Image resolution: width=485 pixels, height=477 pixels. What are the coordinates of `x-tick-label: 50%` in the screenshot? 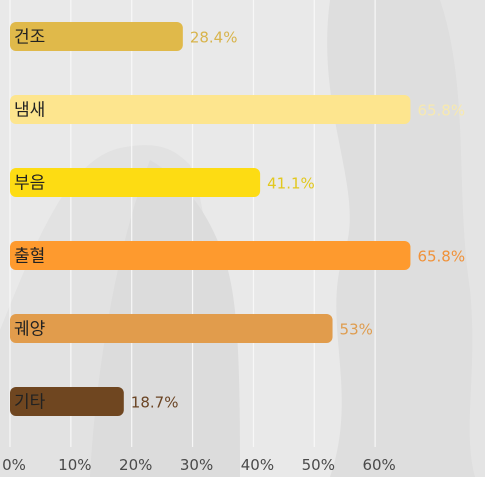 It's located at (318, 465).